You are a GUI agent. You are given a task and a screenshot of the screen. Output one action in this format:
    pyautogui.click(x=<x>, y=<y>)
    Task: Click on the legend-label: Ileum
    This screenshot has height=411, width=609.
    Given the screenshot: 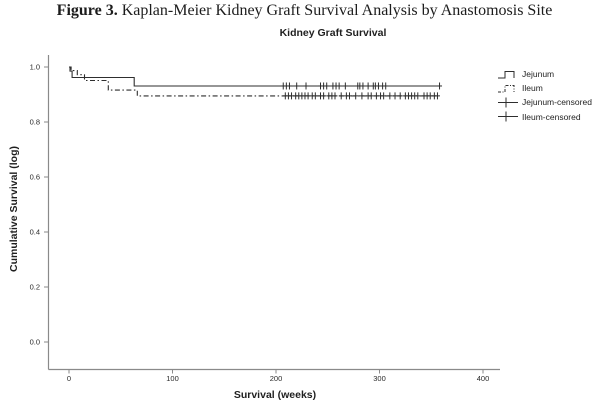 What is the action you would take?
    pyautogui.click(x=532, y=88)
    